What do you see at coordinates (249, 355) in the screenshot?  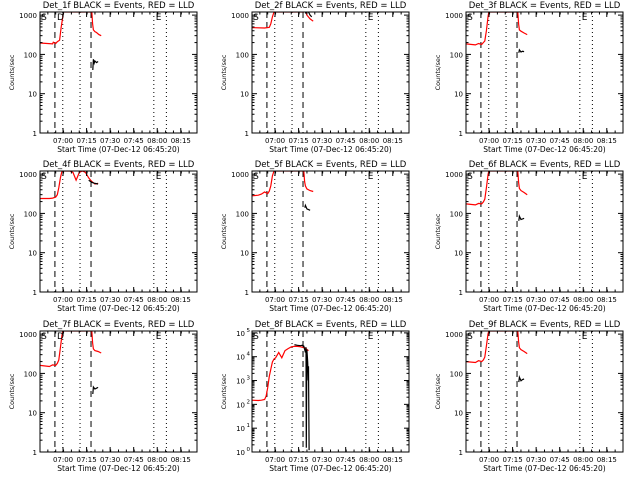 I see `y-tick-label-exponent: 4` at bounding box center [249, 355].